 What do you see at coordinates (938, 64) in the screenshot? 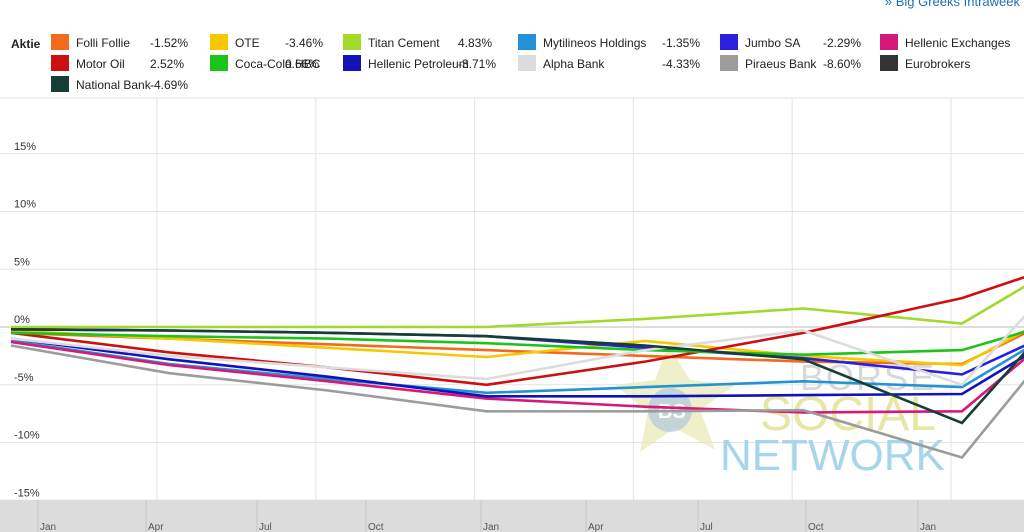
I see `legend-series-name: Eurobrokers` at bounding box center [938, 64].